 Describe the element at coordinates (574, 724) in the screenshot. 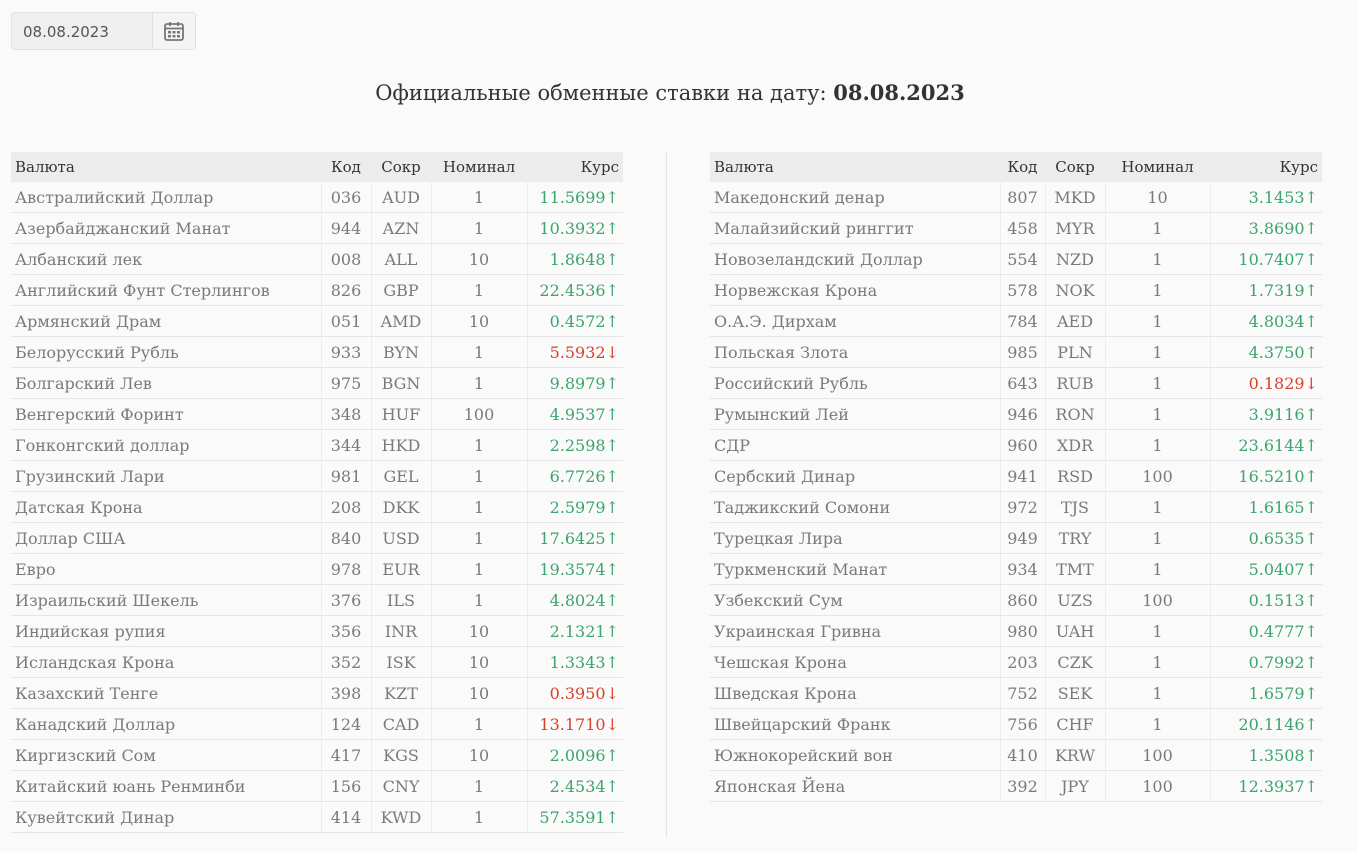

I see `rate-cell: 13.1710↓` at that location.